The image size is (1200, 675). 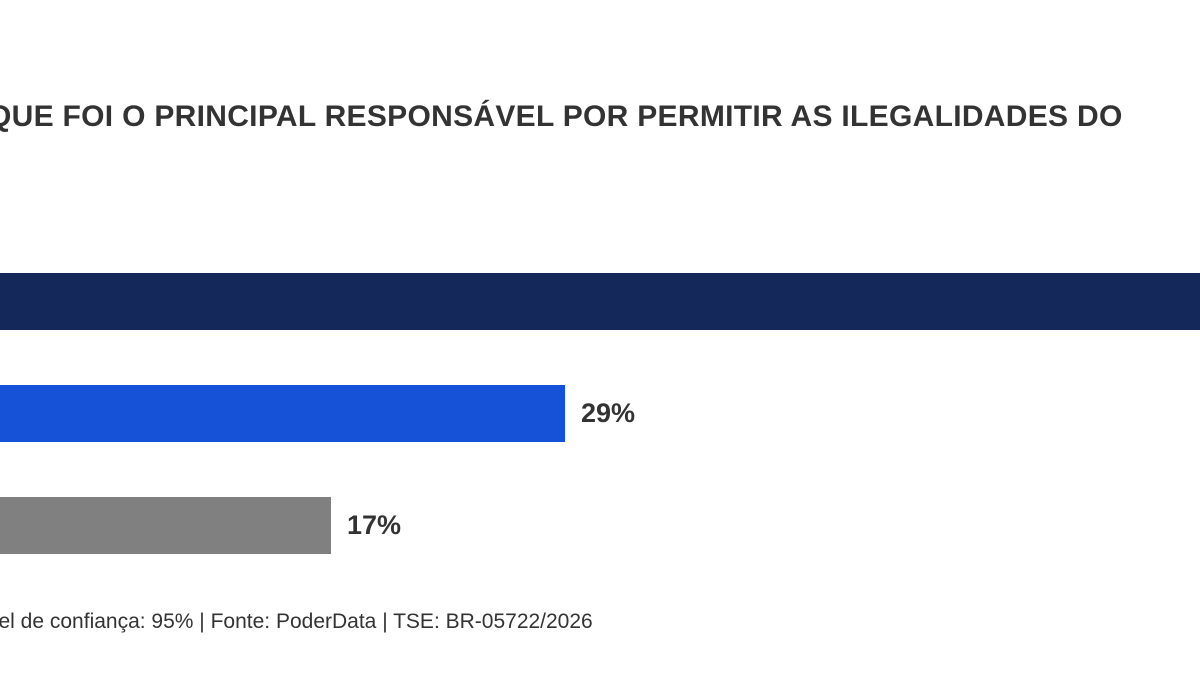 What do you see at coordinates (608, 413) in the screenshot?
I see `bar-value-label: 29%` at bounding box center [608, 413].